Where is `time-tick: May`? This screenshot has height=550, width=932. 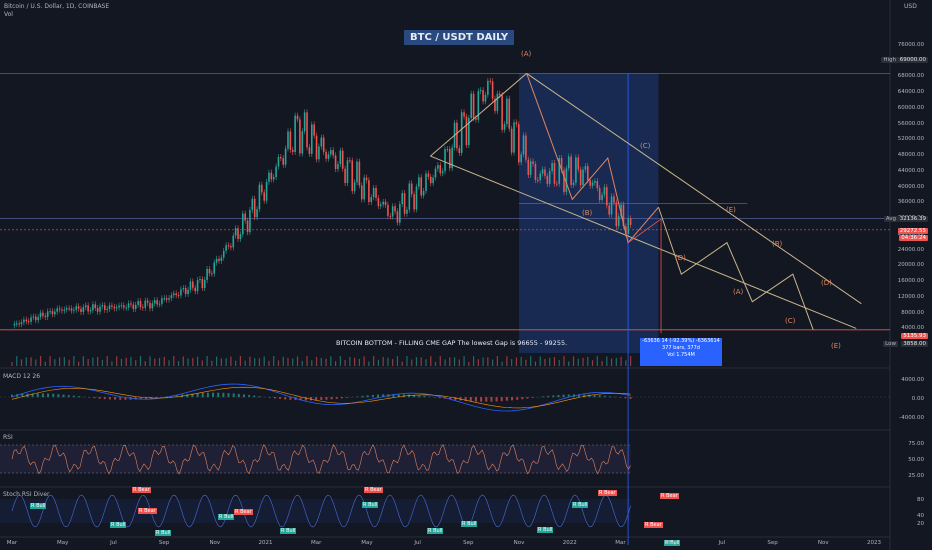
time-tick: May is located at coordinates (367, 543).